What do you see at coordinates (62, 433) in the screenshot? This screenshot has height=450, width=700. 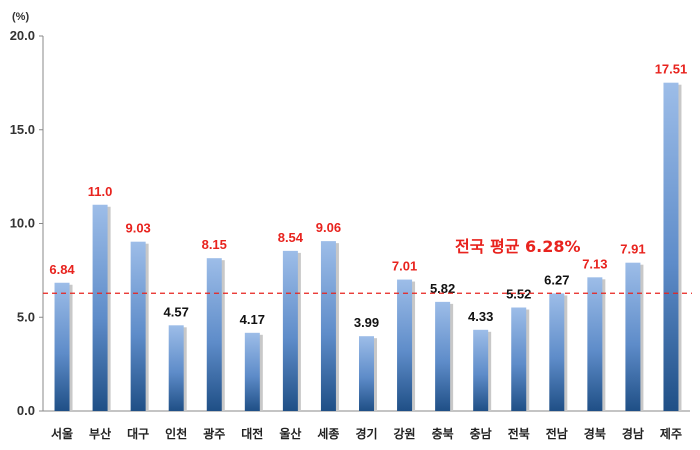 I see `category-label: 서울` at bounding box center [62, 433].